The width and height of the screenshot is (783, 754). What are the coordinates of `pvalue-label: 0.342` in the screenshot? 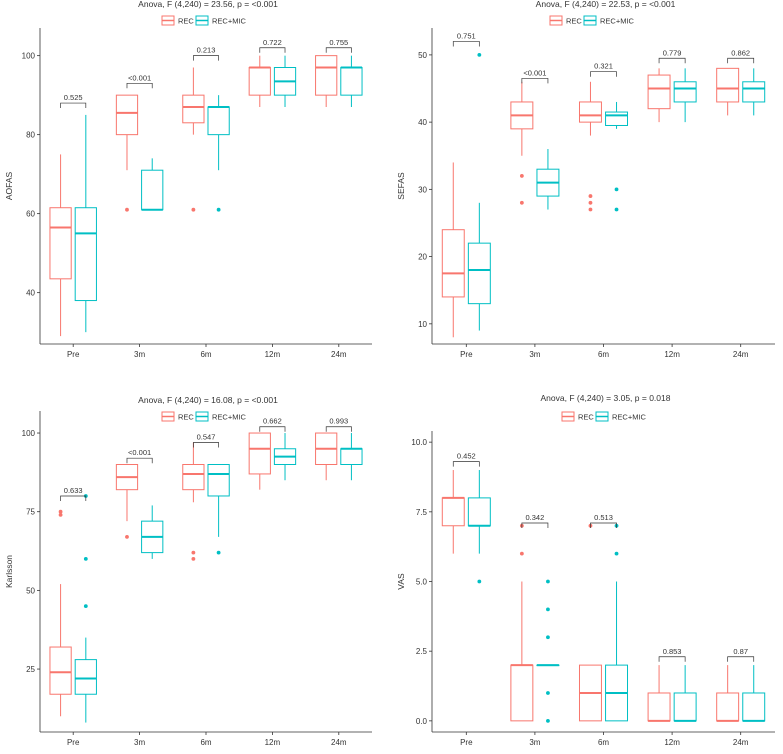 It's located at (535, 517).